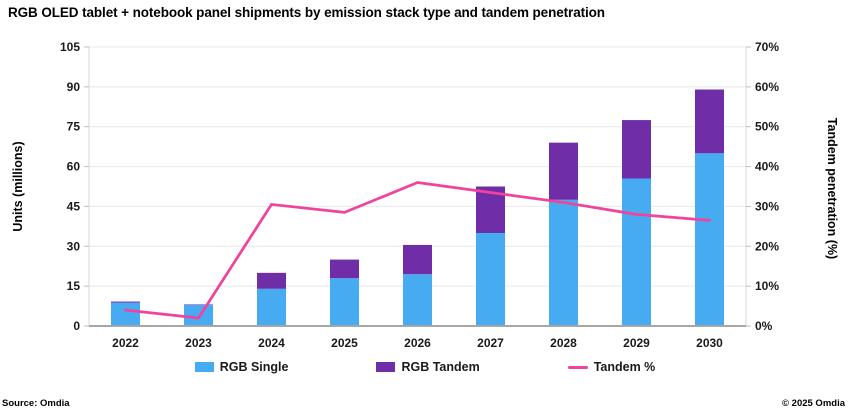 Image resolution: width=850 pixels, height=410 pixels. Describe the element at coordinates (271, 343) in the screenshot. I see `x-axis-tick-label: 2024` at that location.